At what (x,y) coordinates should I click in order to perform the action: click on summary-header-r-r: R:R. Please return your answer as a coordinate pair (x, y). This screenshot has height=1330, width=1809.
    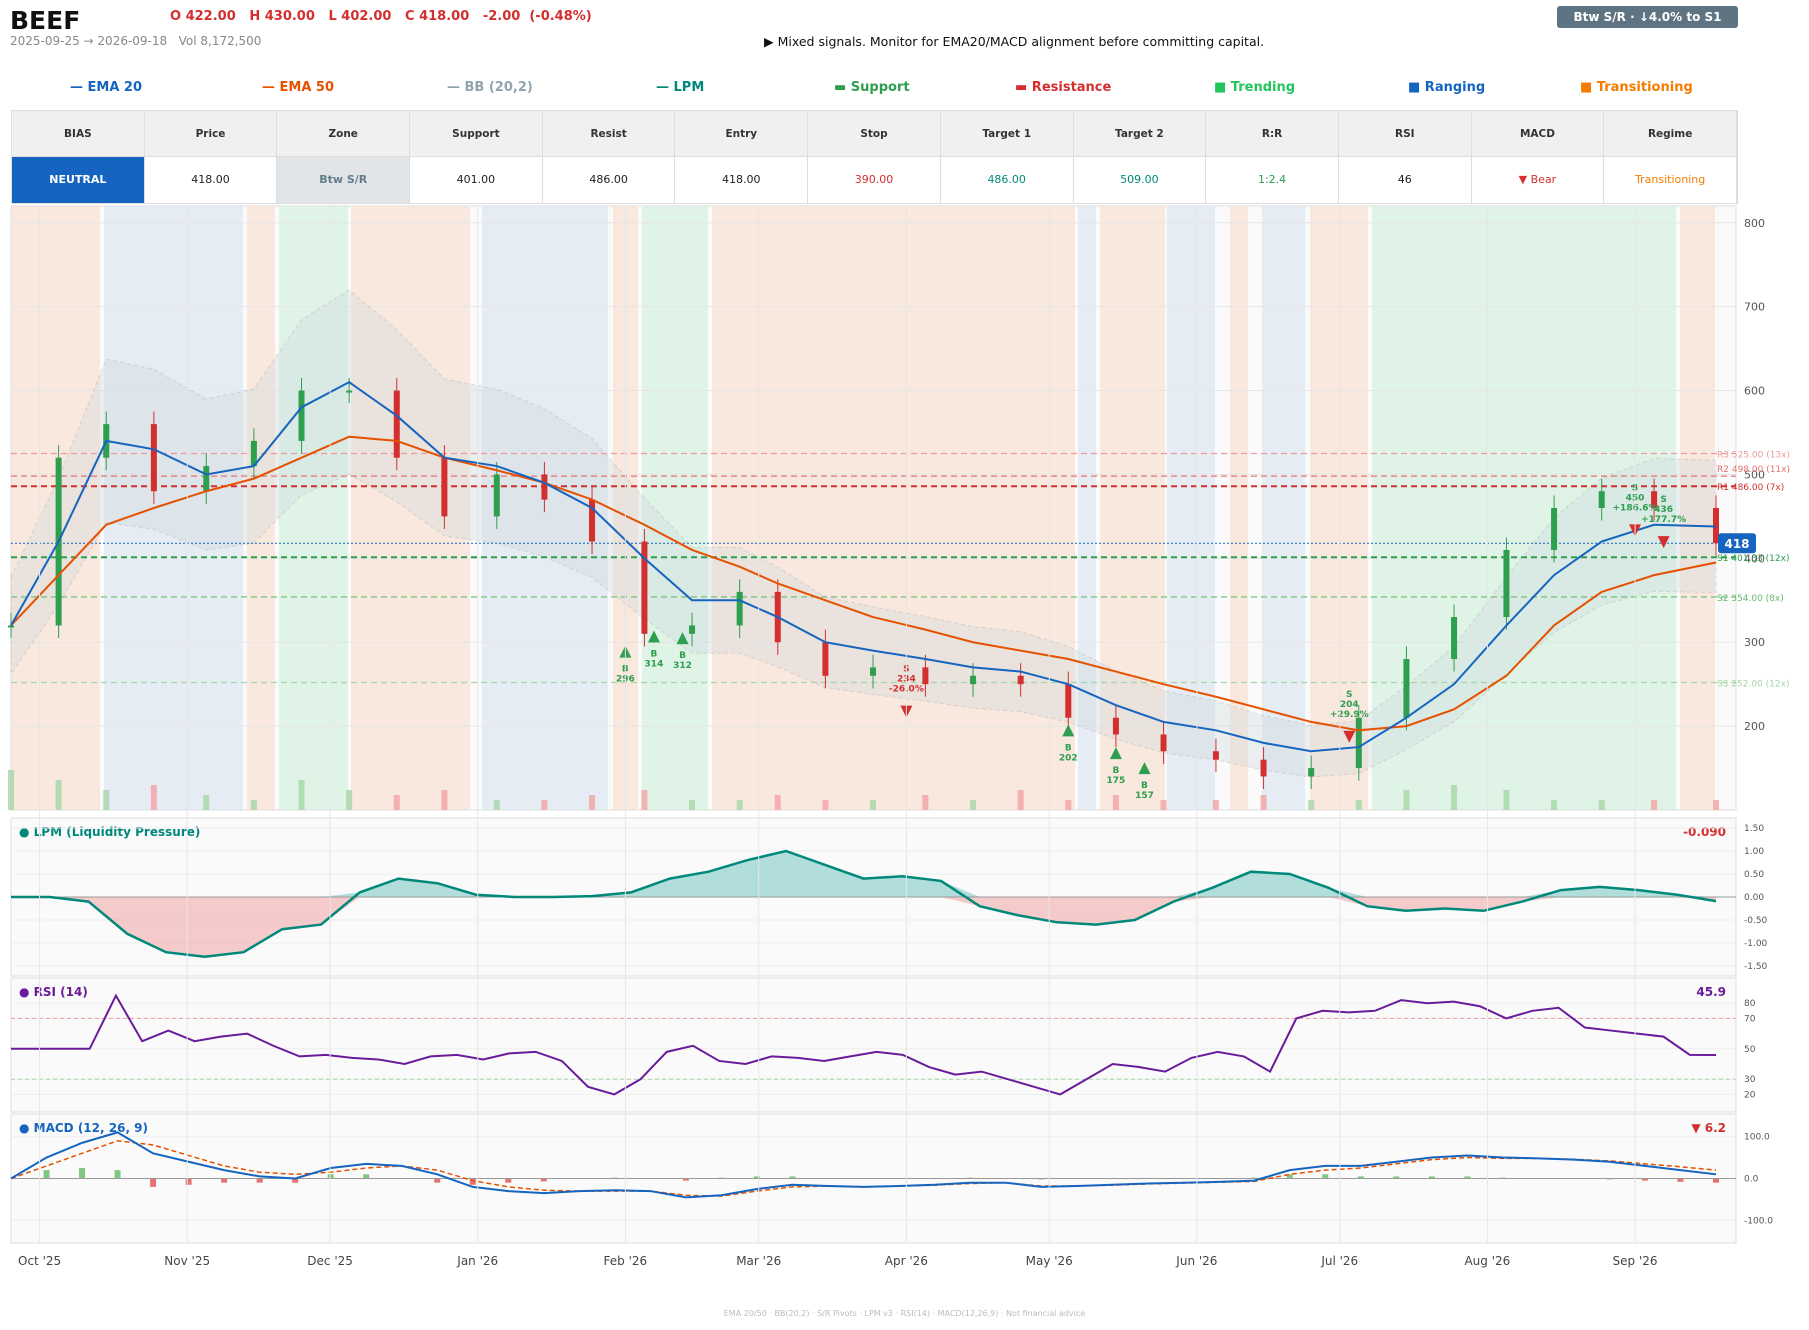
    Looking at the image, I should click on (1272, 134).